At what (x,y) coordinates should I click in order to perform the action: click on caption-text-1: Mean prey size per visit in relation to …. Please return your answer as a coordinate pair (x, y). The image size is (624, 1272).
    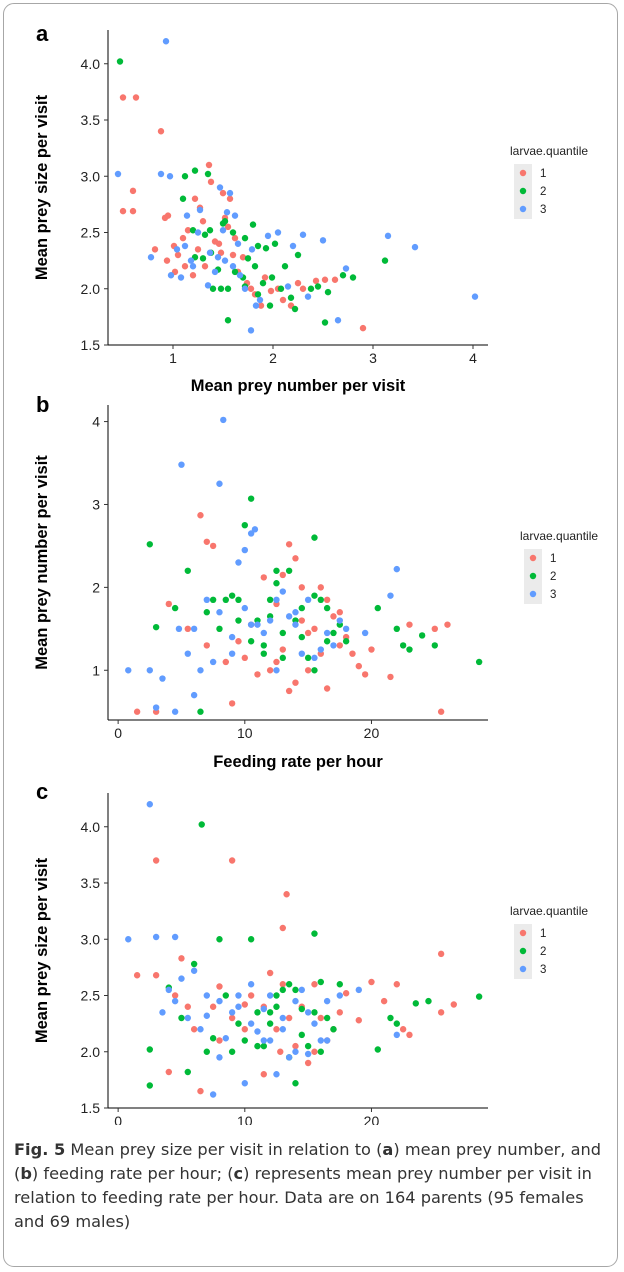
    Looking at the image, I should click on (224, 1149).